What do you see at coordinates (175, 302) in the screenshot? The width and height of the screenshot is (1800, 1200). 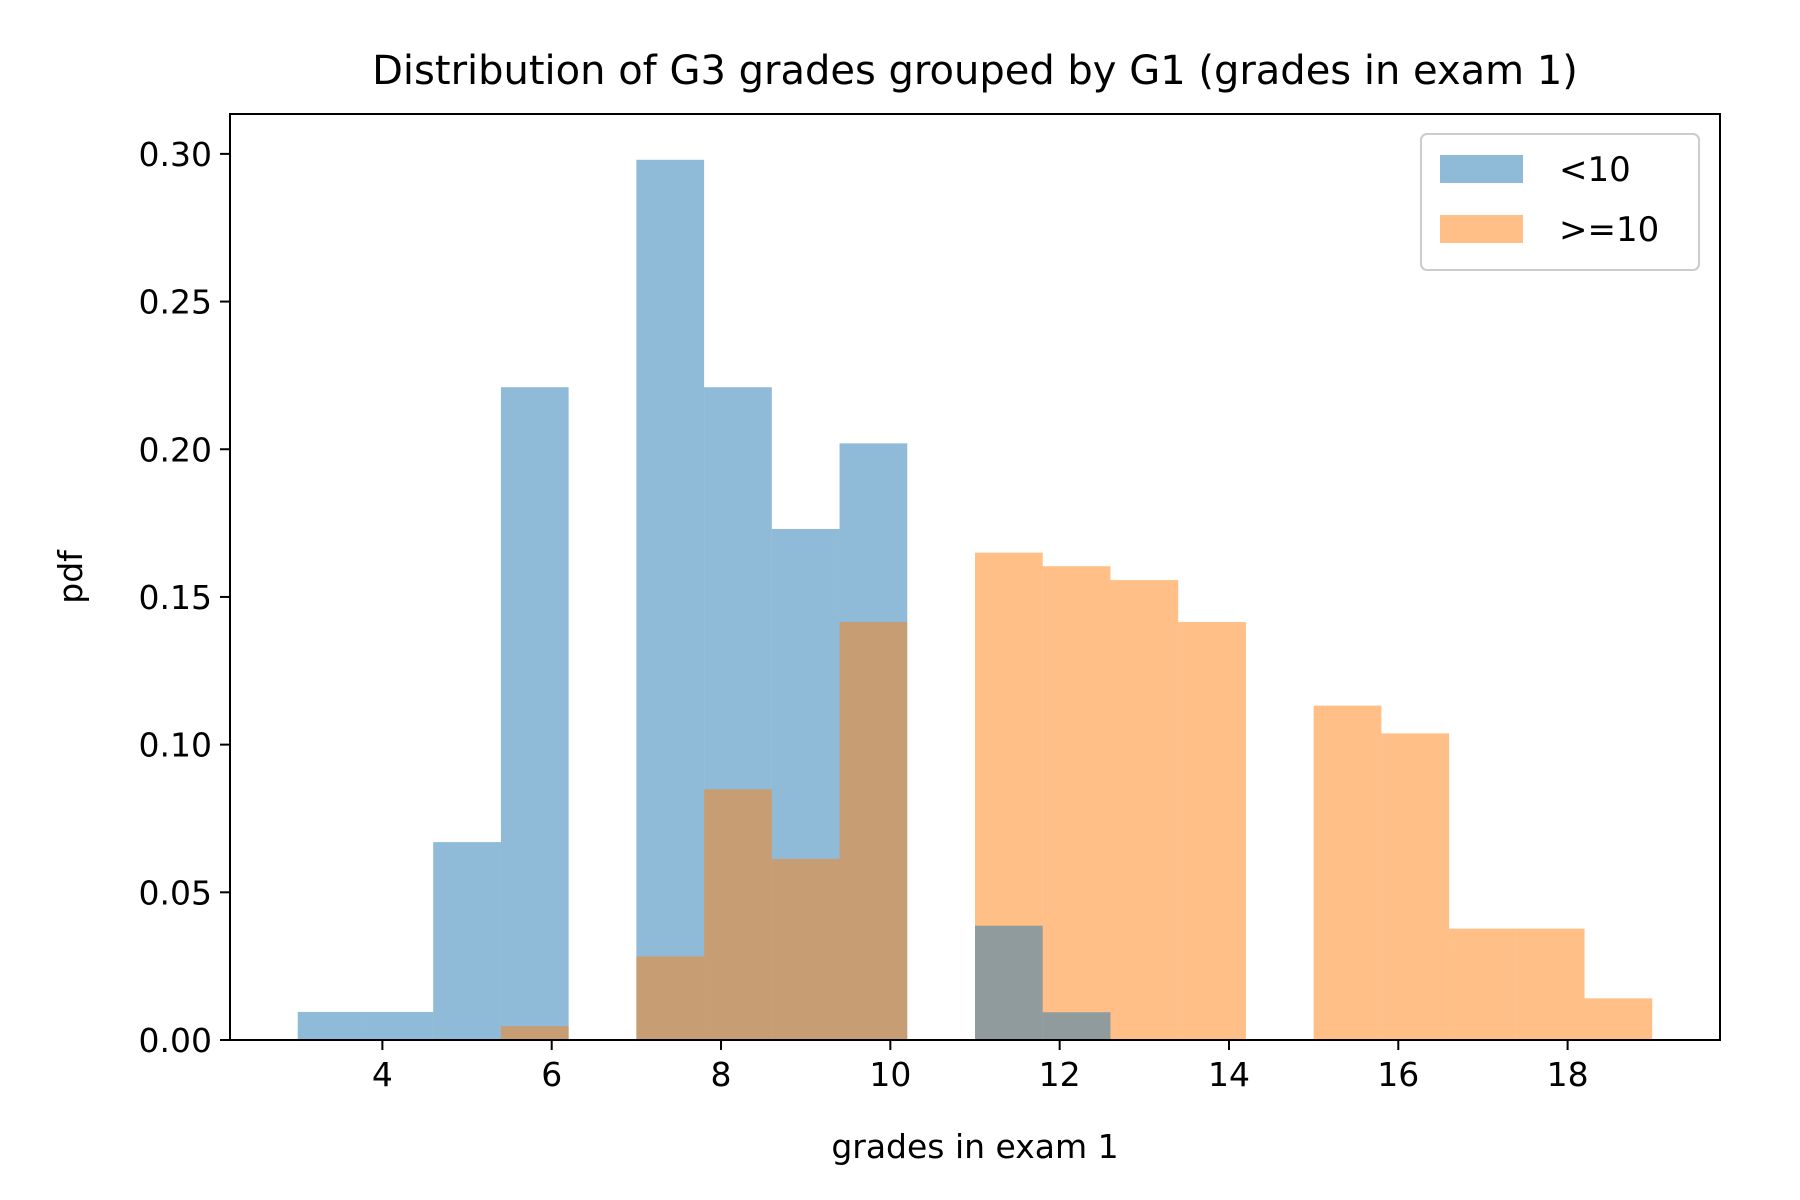 I see `y-tick-label: 0.25` at bounding box center [175, 302].